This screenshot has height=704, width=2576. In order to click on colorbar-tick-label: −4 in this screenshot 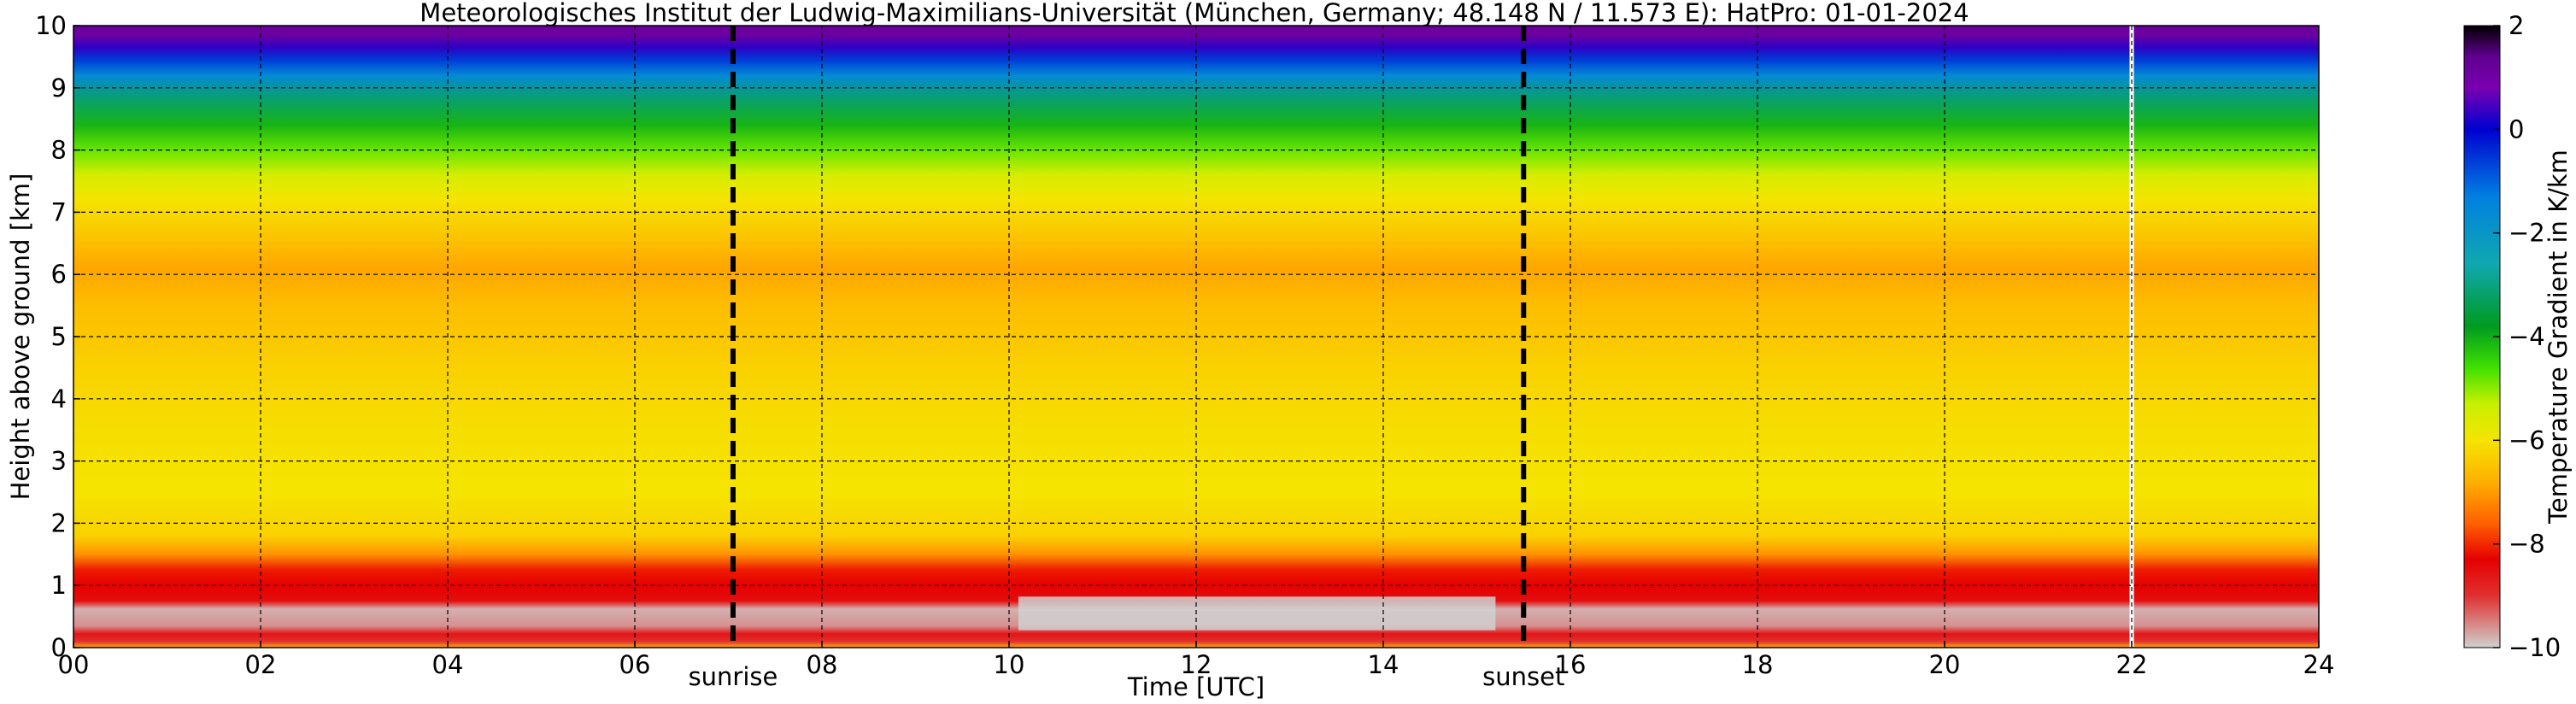, I will do `click(2527, 336)`.